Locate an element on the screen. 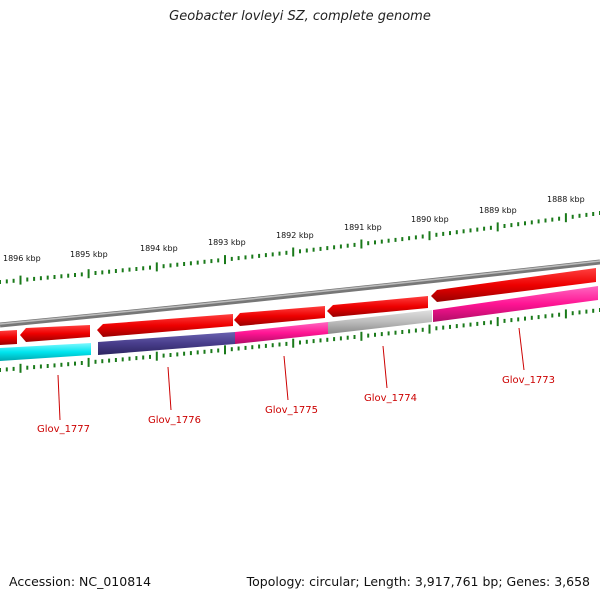 This screenshot has width=600, height=600. scale-label: 1888 kbp is located at coordinates (566, 199).